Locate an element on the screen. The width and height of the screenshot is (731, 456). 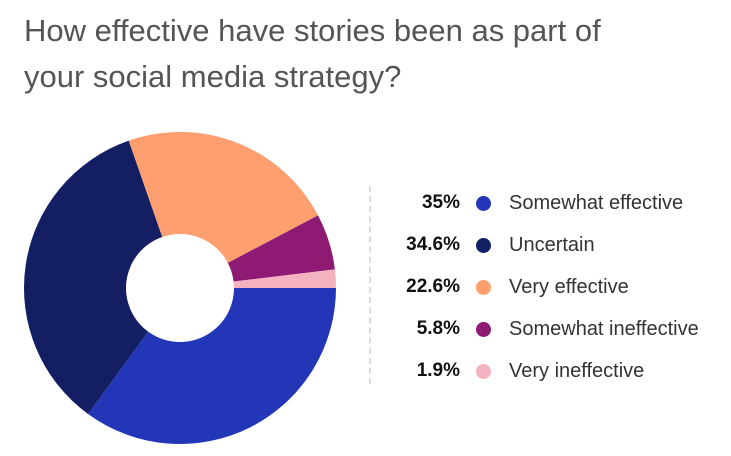
legend-value: 35% is located at coordinates (440, 202).